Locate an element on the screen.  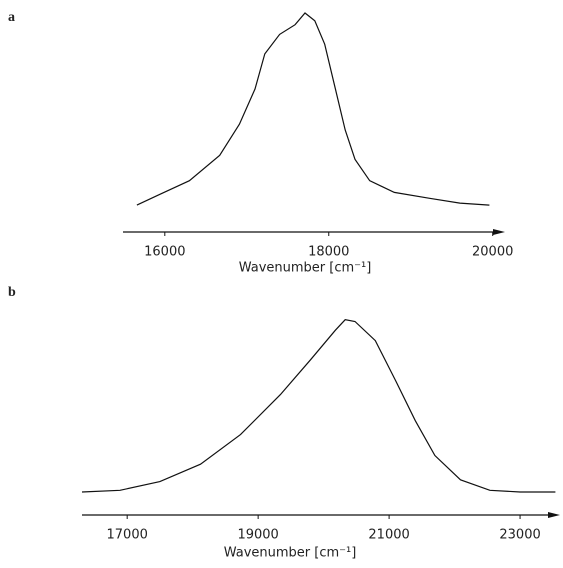
x-tick-label: 20000 is located at coordinates (492, 252).